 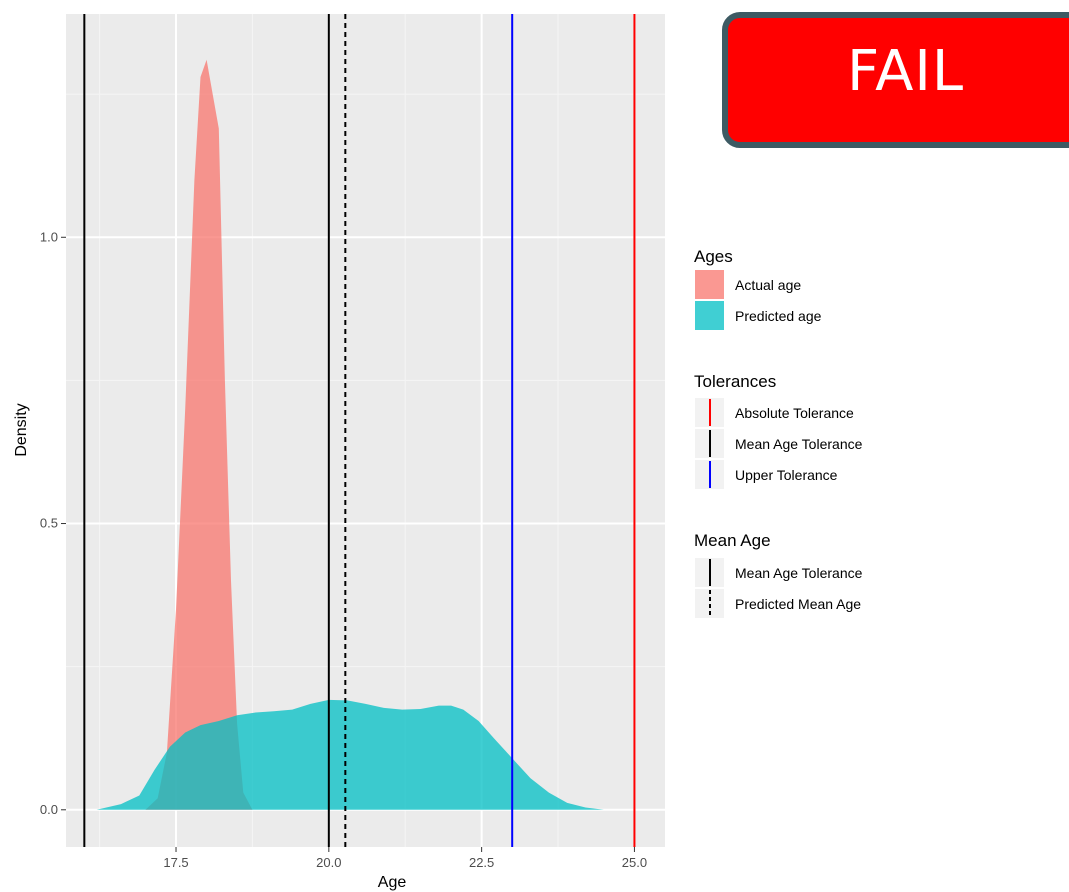 What do you see at coordinates (21, 429) in the screenshot?
I see `y-axis-title: Density` at bounding box center [21, 429].